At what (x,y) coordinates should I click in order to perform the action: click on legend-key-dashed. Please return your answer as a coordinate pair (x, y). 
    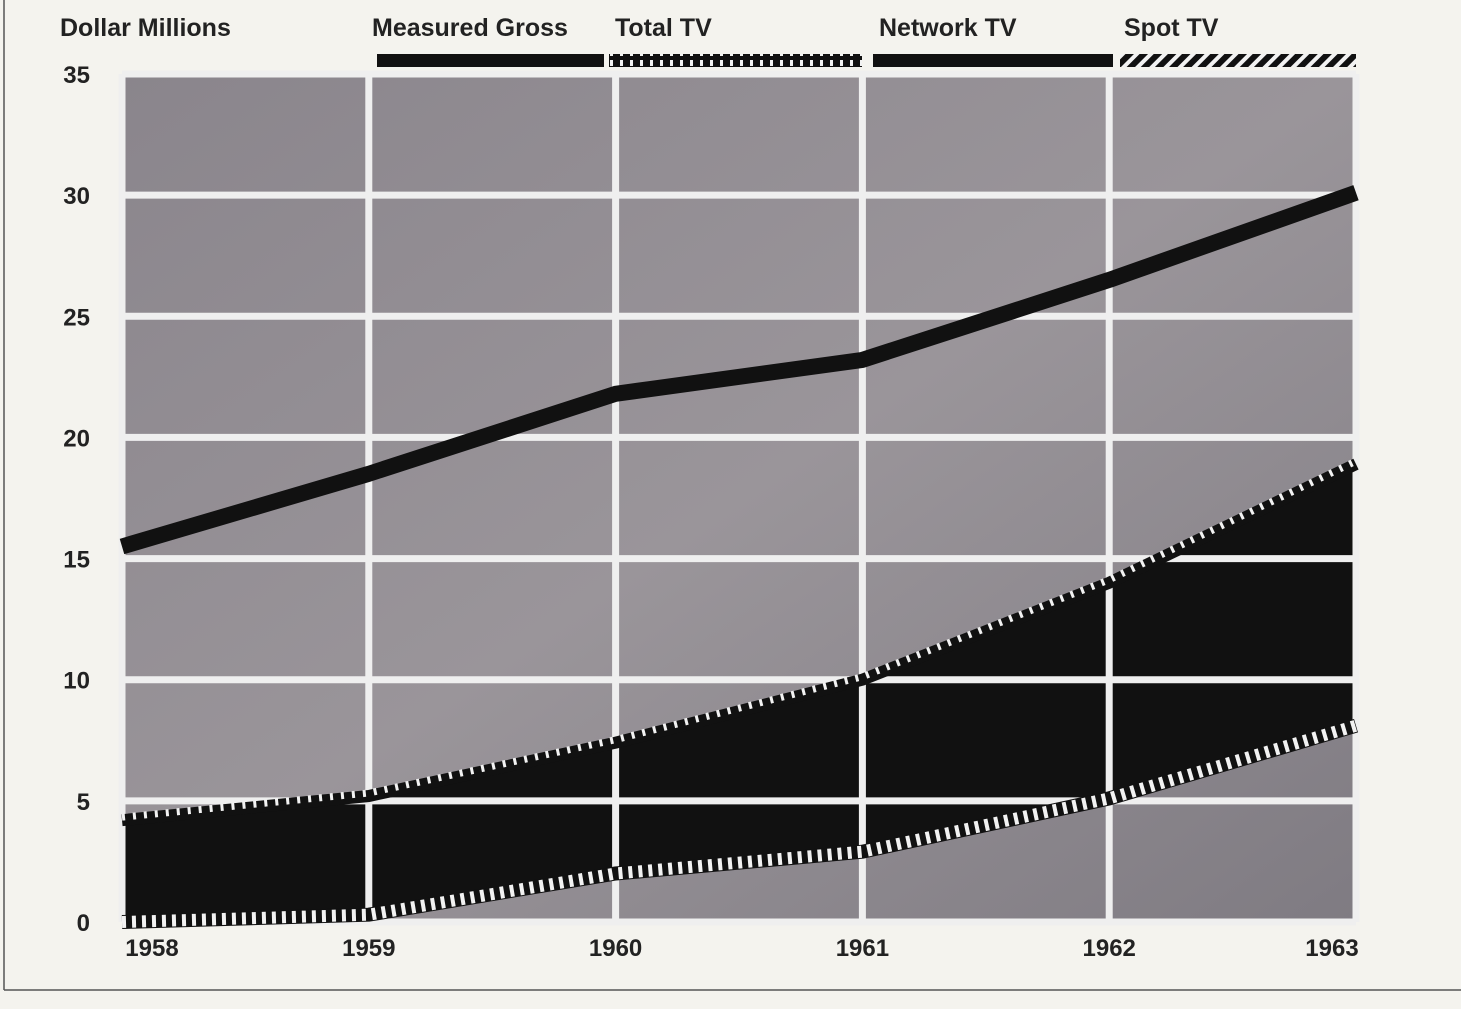
    Looking at the image, I should click on (735, 60).